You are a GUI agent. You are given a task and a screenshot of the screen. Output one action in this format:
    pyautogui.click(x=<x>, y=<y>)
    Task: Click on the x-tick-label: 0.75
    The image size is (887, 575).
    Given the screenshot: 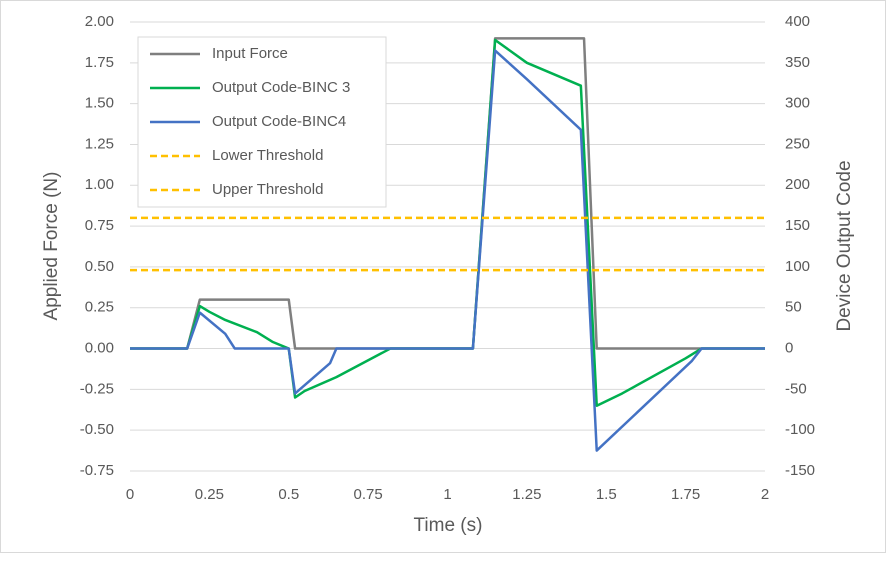 What is the action you would take?
    pyautogui.click(x=368, y=494)
    